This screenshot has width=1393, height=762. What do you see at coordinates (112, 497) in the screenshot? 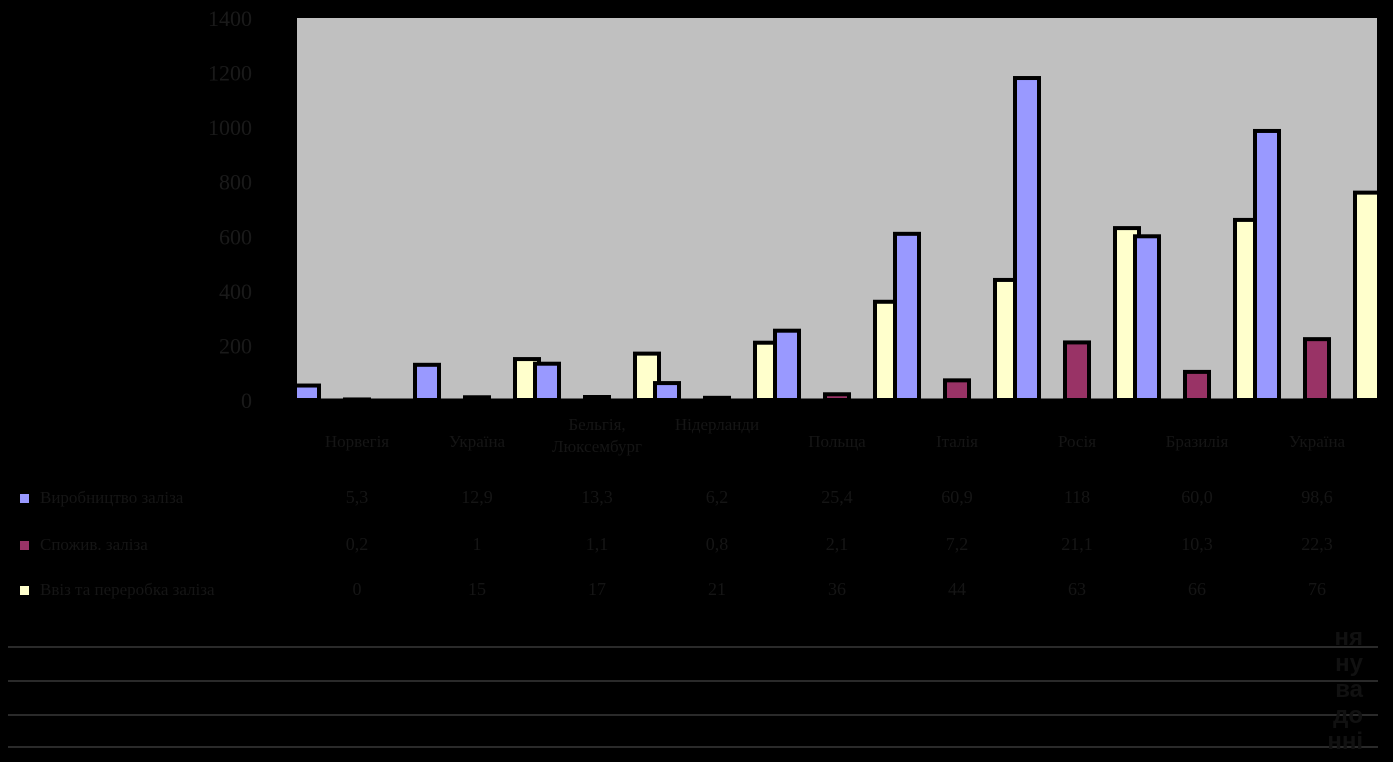
I see `legend-label: Виробництво заліза` at bounding box center [112, 497].